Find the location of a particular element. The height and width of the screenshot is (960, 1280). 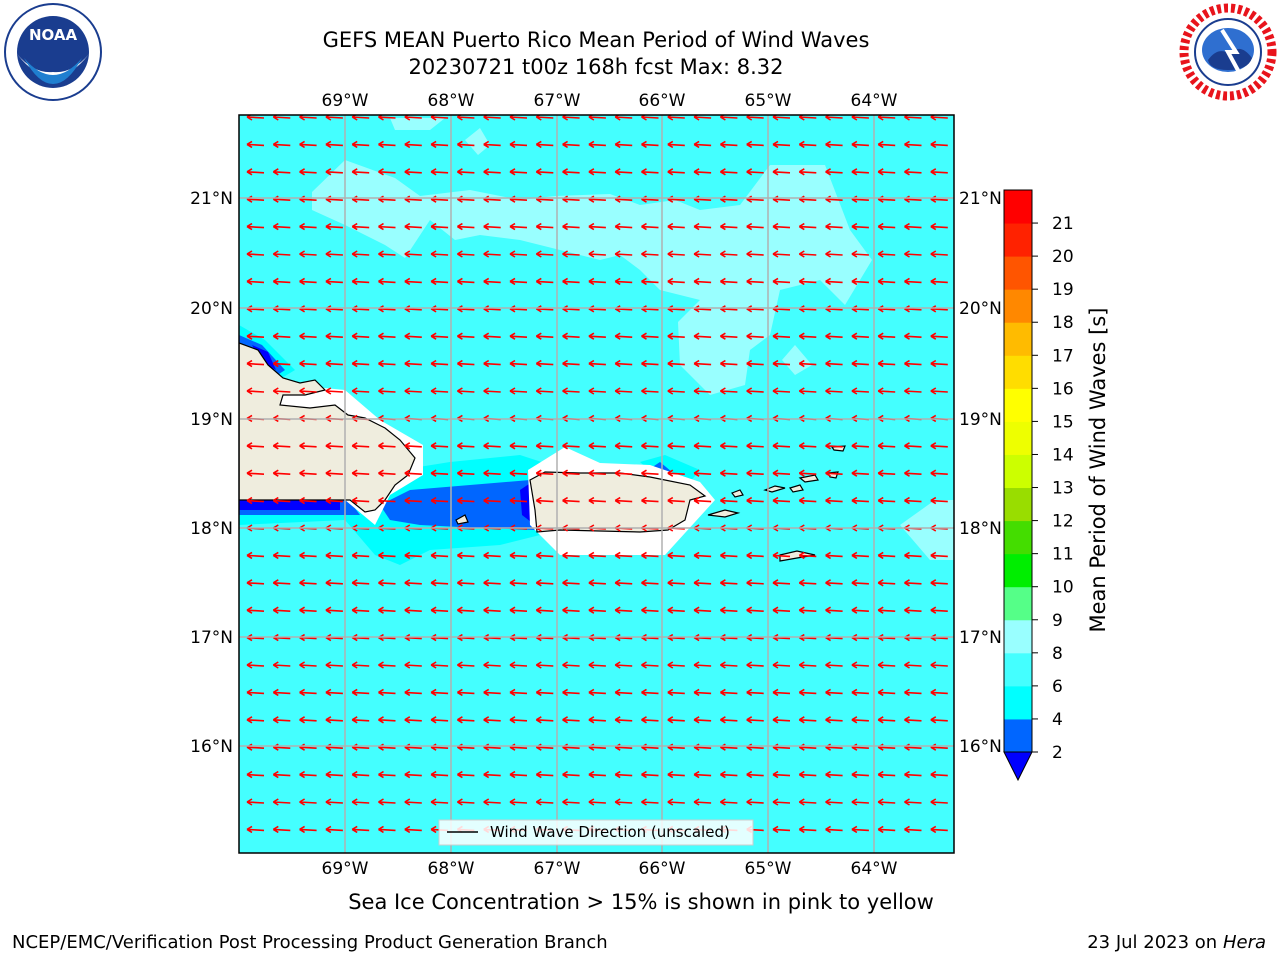

lon-tick-bottom: 65°W is located at coordinates (768, 869).